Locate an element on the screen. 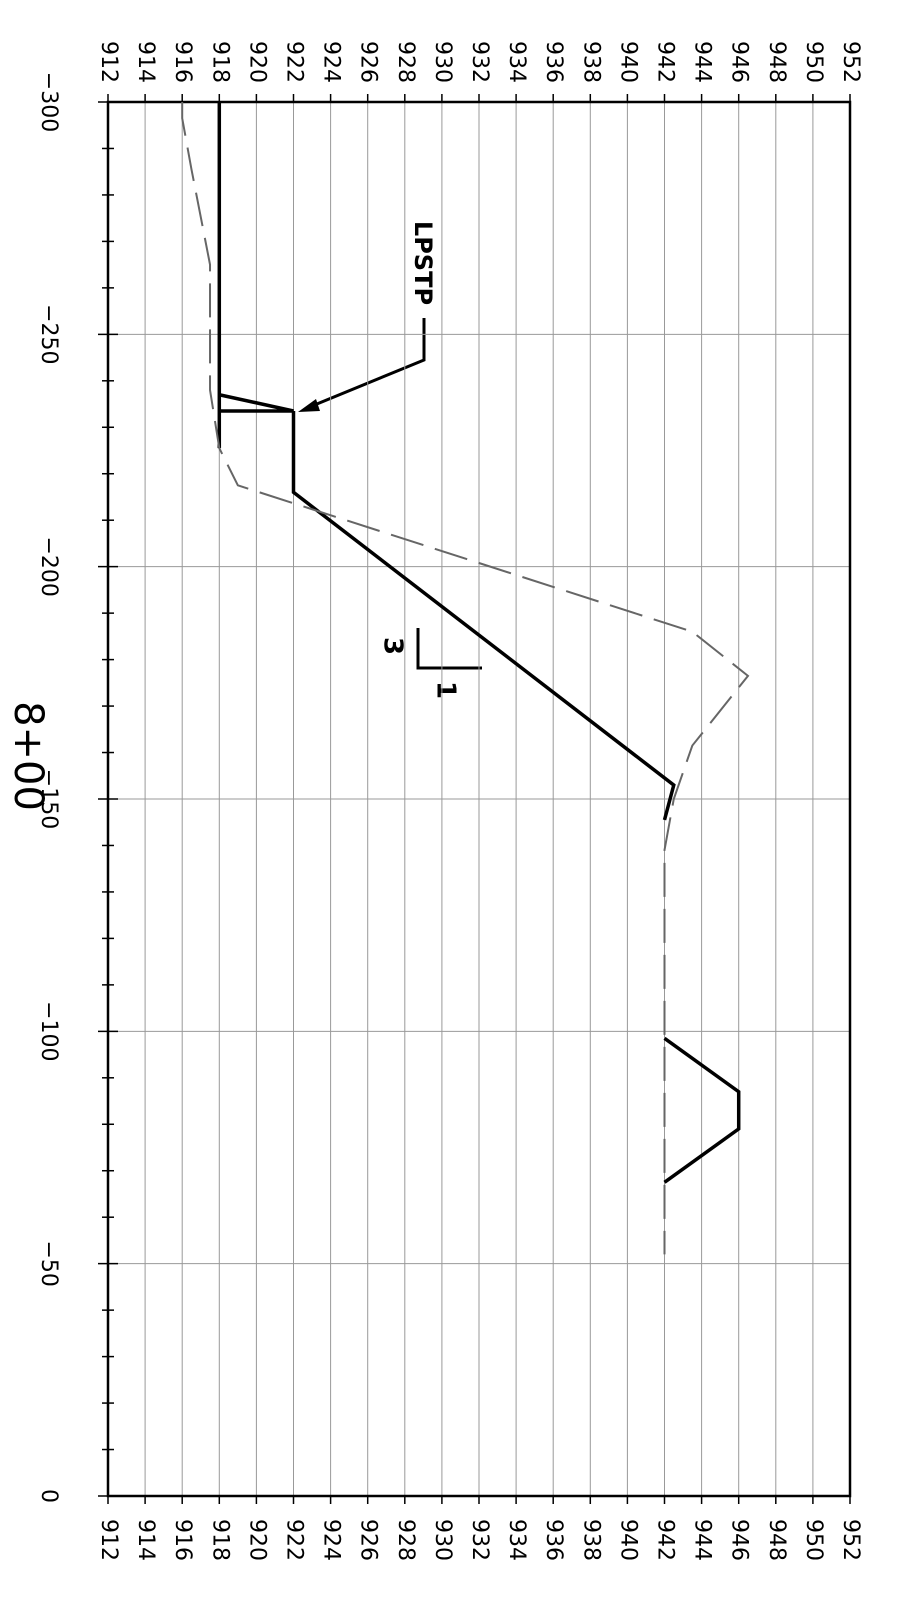 The height and width of the screenshot is (1621, 908). x-tick-label: −150 is located at coordinates (48, 799).